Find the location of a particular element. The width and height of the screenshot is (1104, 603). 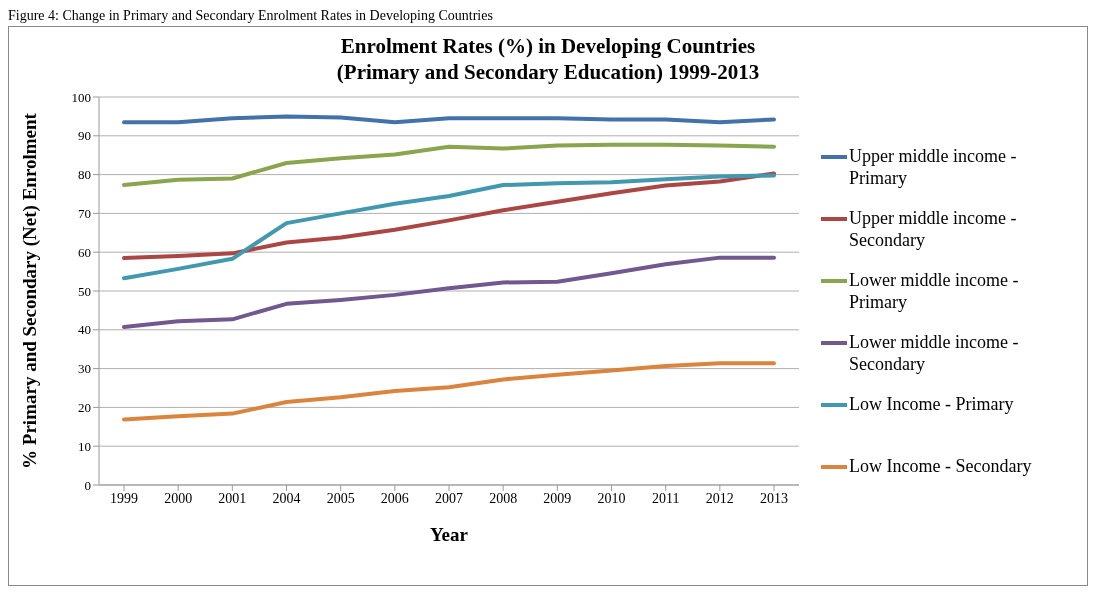

y-tick-label: 40 is located at coordinates (84, 330).